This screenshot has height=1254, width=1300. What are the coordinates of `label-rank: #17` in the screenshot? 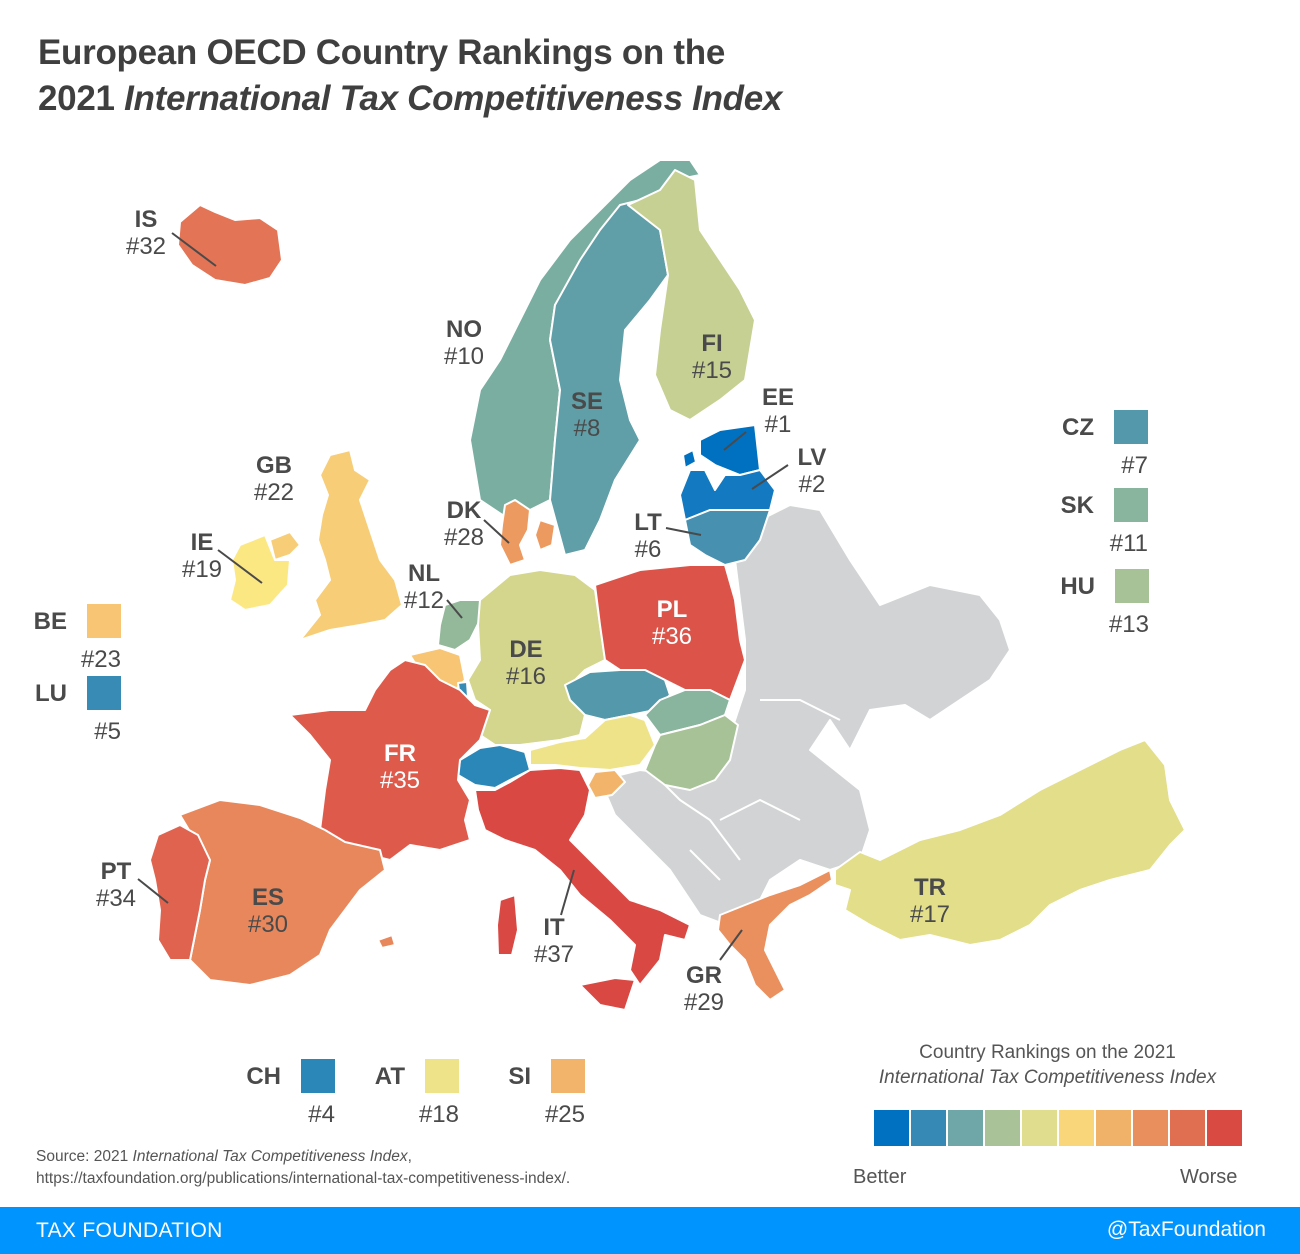 It's located at (930, 914).